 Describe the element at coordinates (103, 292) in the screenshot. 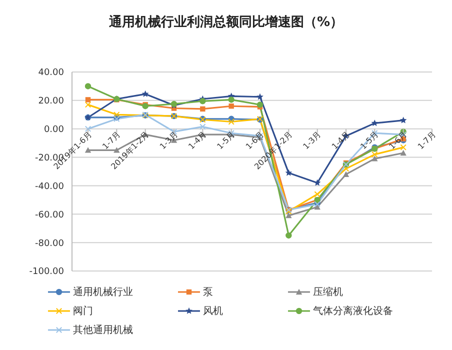

I see `legend-label: 通用机械行业` at that location.